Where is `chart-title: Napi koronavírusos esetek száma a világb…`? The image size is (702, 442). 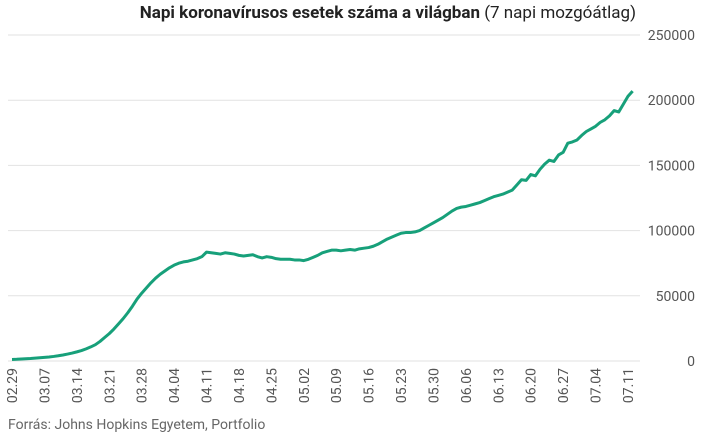
chart-title: Napi koronavírusos esetek száma a világb… is located at coordinates (388, 13).